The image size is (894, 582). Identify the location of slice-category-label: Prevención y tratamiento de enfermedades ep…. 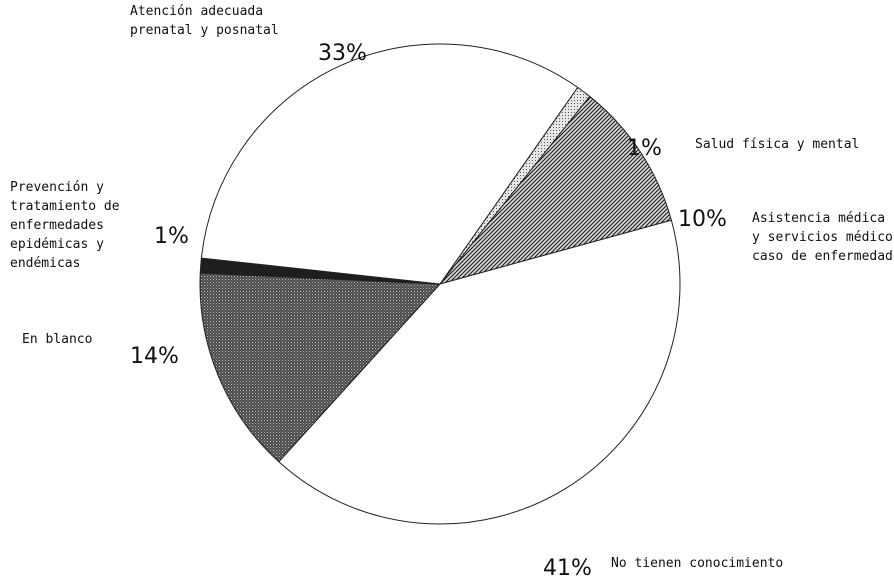
(65, 225).